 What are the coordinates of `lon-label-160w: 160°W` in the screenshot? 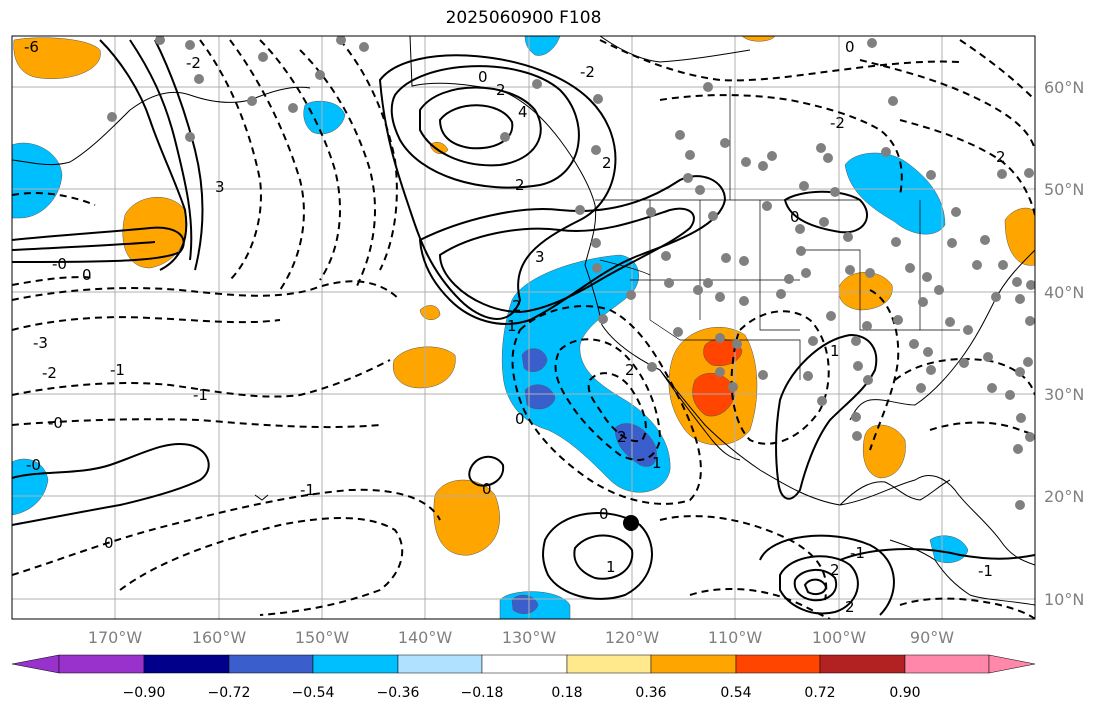 It's located at (219, 637).